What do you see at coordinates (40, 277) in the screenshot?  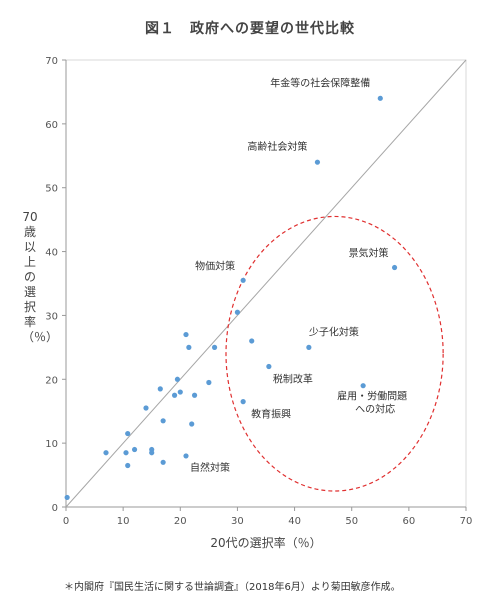 I see `y-axis-label: 70歳以上の選択率（％）` at bounding box center [40, 277].